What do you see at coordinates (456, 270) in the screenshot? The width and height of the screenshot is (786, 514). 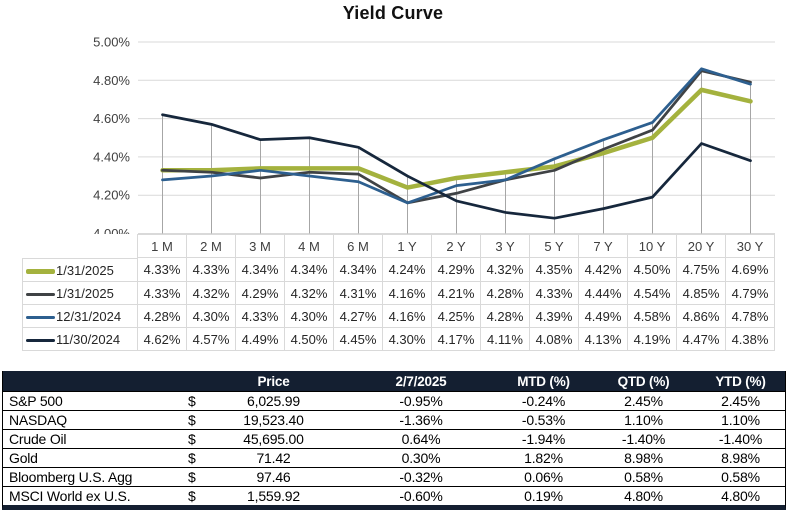 I see `yield-value-cell: 4.29%` at bounding box center [456, 270].